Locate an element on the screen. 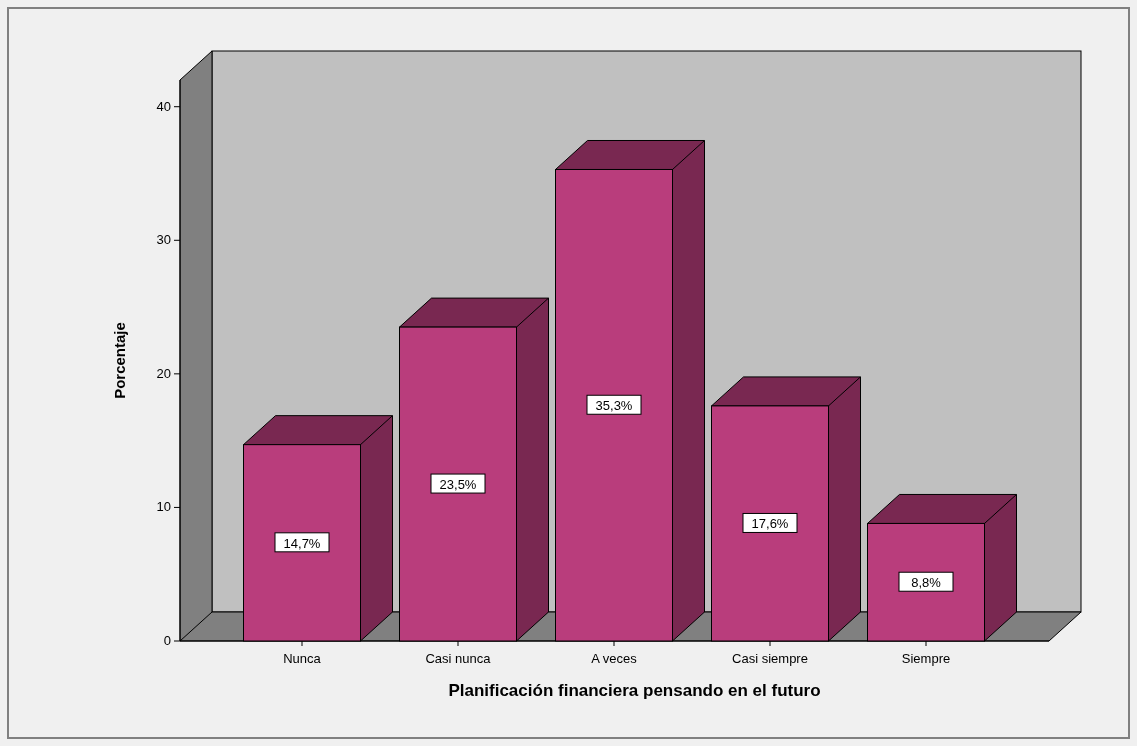 The height and width of the screenshot is (746, 1137). data-label: 17,6% is located at coordinates (770, 524).